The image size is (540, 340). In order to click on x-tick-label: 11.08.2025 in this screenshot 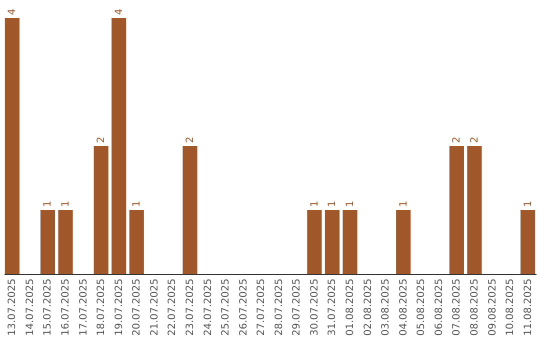, I will do `click(528, 307)`.